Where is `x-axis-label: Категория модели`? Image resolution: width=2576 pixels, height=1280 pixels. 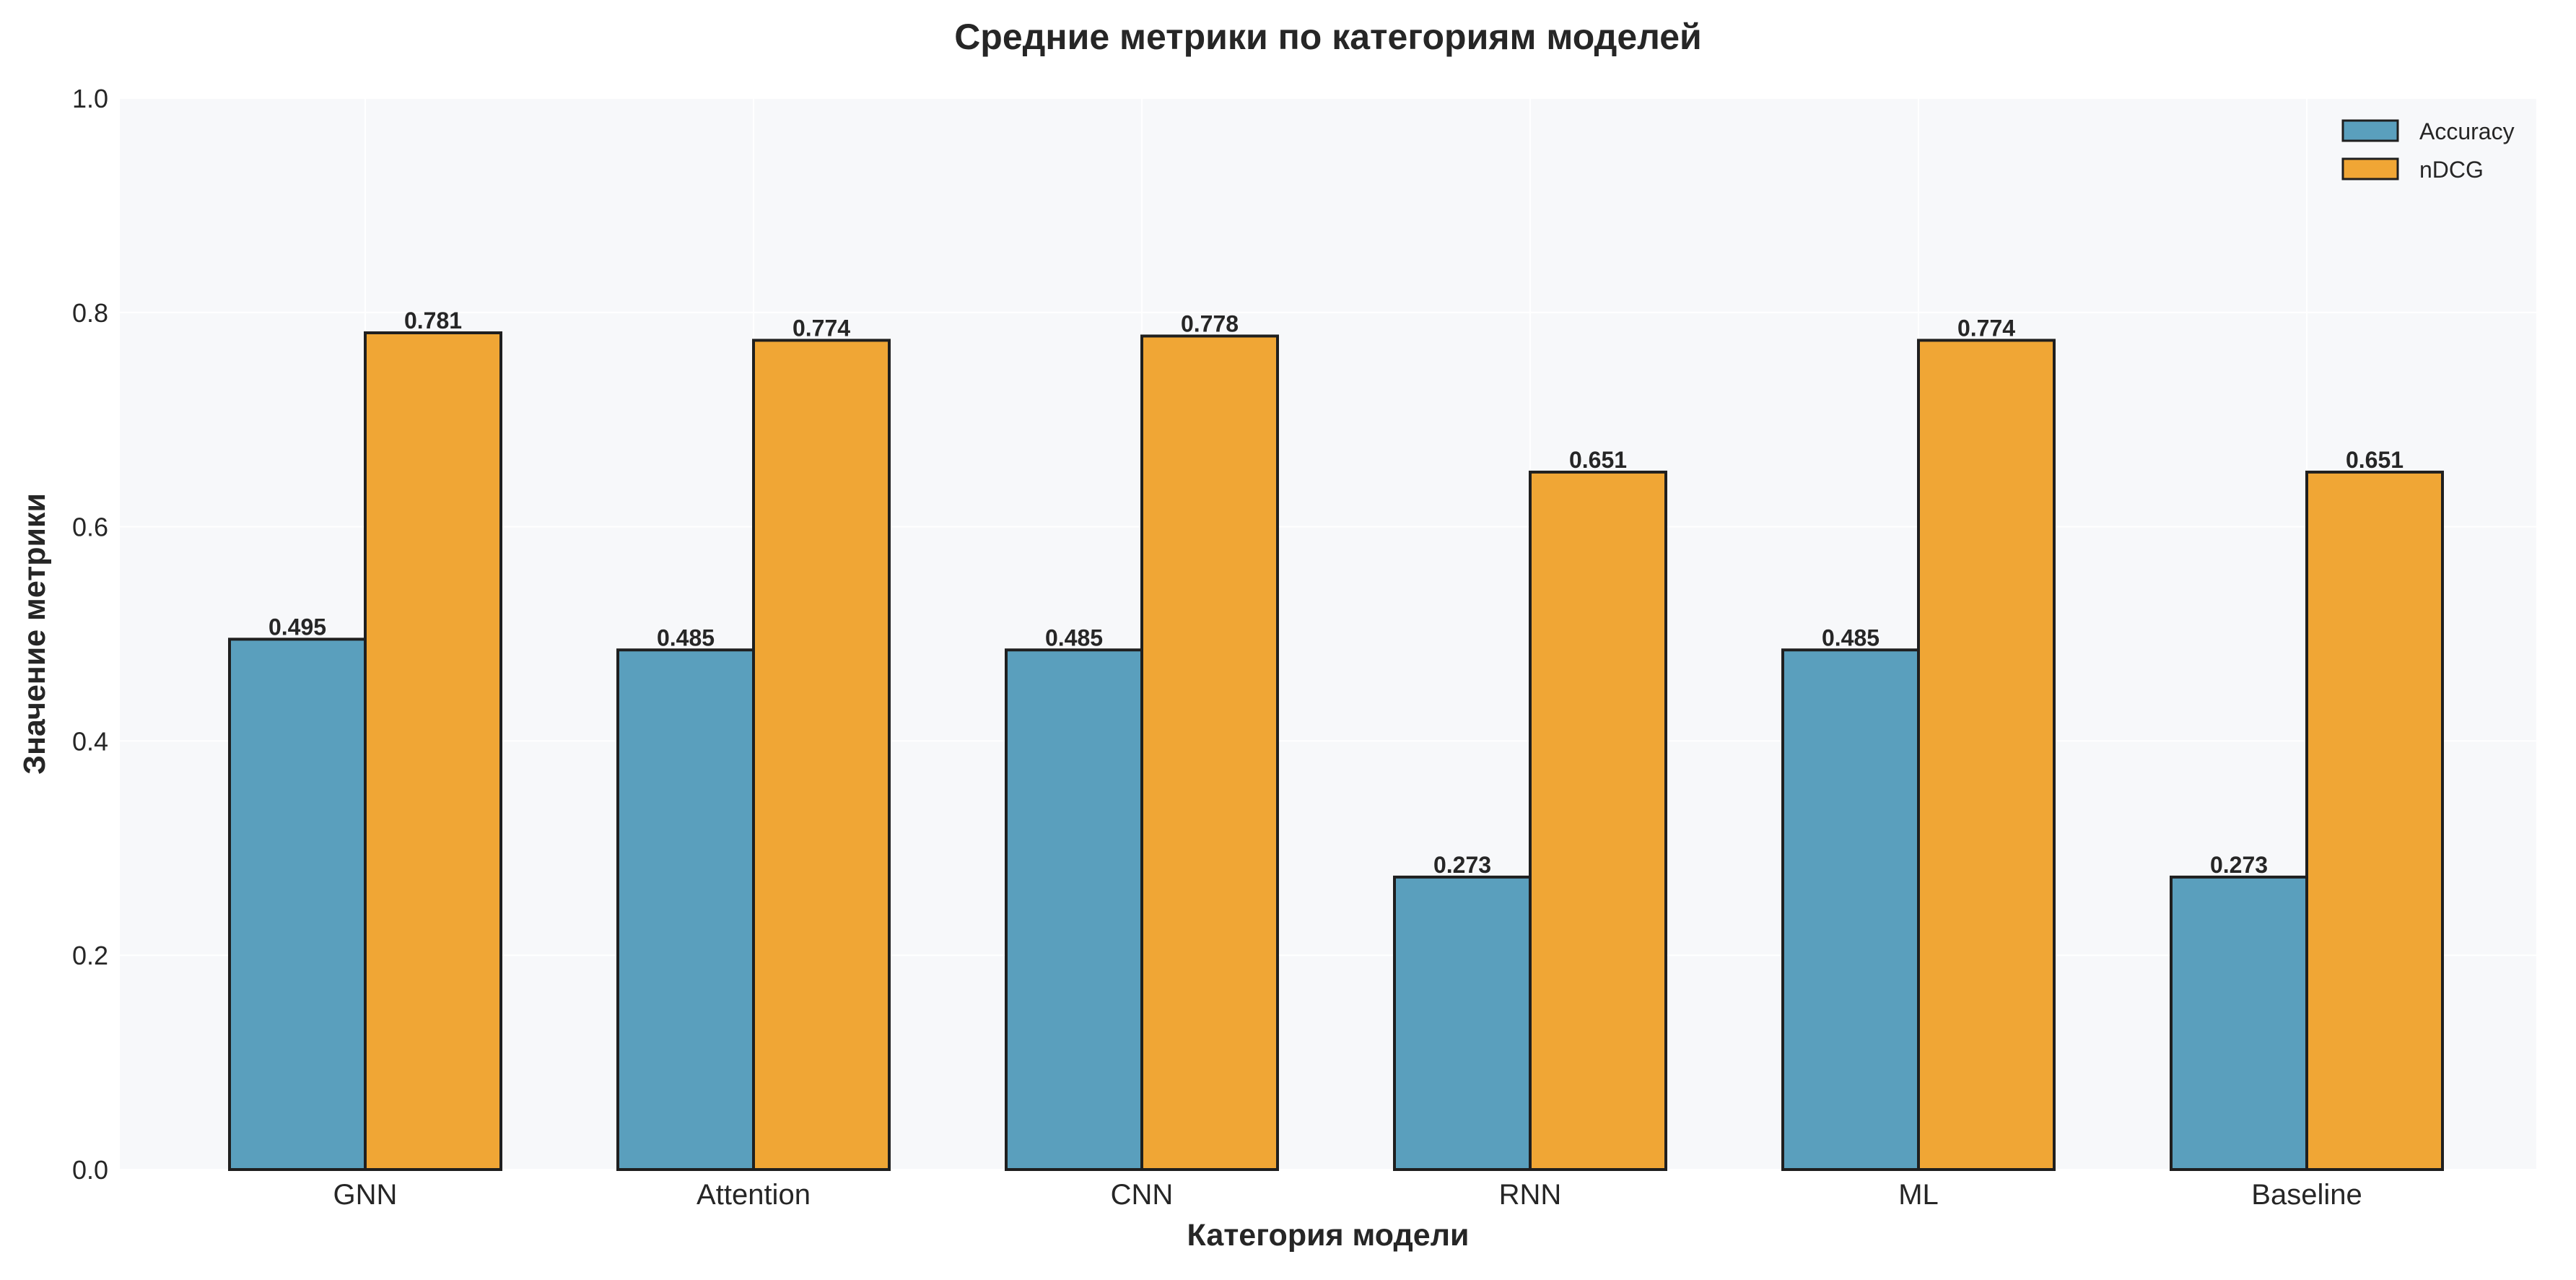
x-axis-label: Категория модели is located at coordinates (1328, 1235).